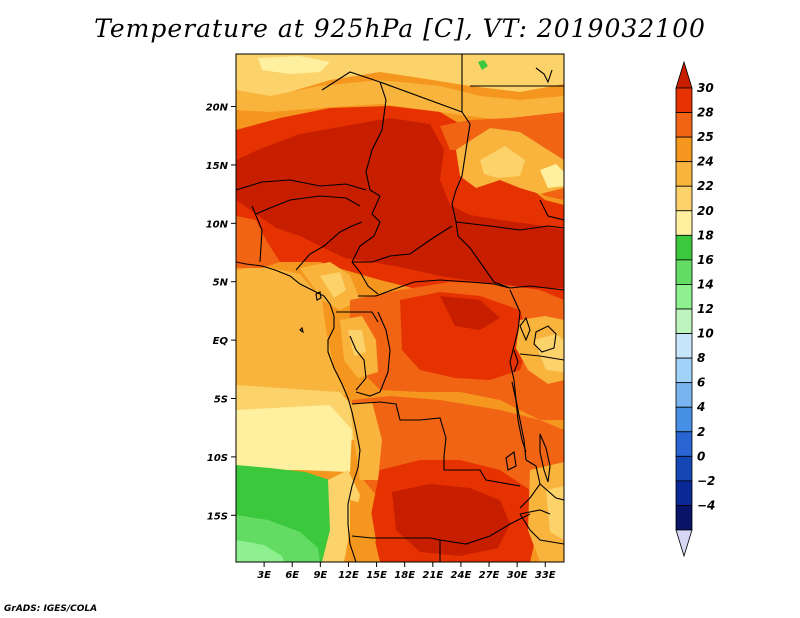  Describe the element at coordinates (705, 162) in the screenshot. I see `colorbar-label: 24` at that location.